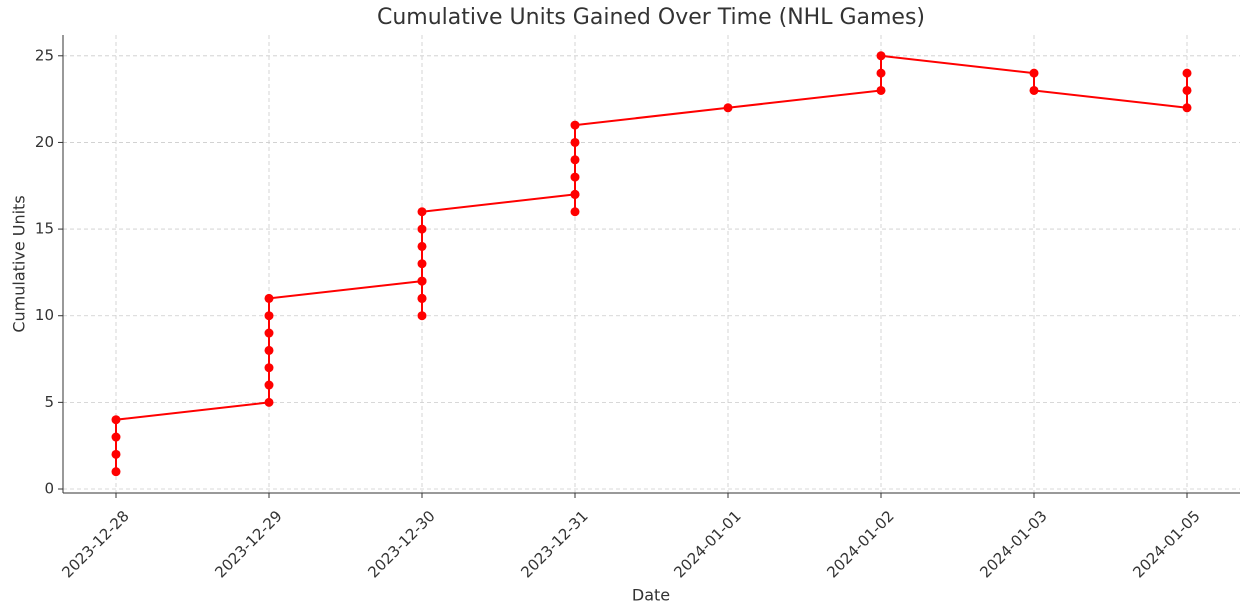 The width and height of the screenshot is (1241, 609). I want to click on y-tick-label: 25, so click(44, 55).